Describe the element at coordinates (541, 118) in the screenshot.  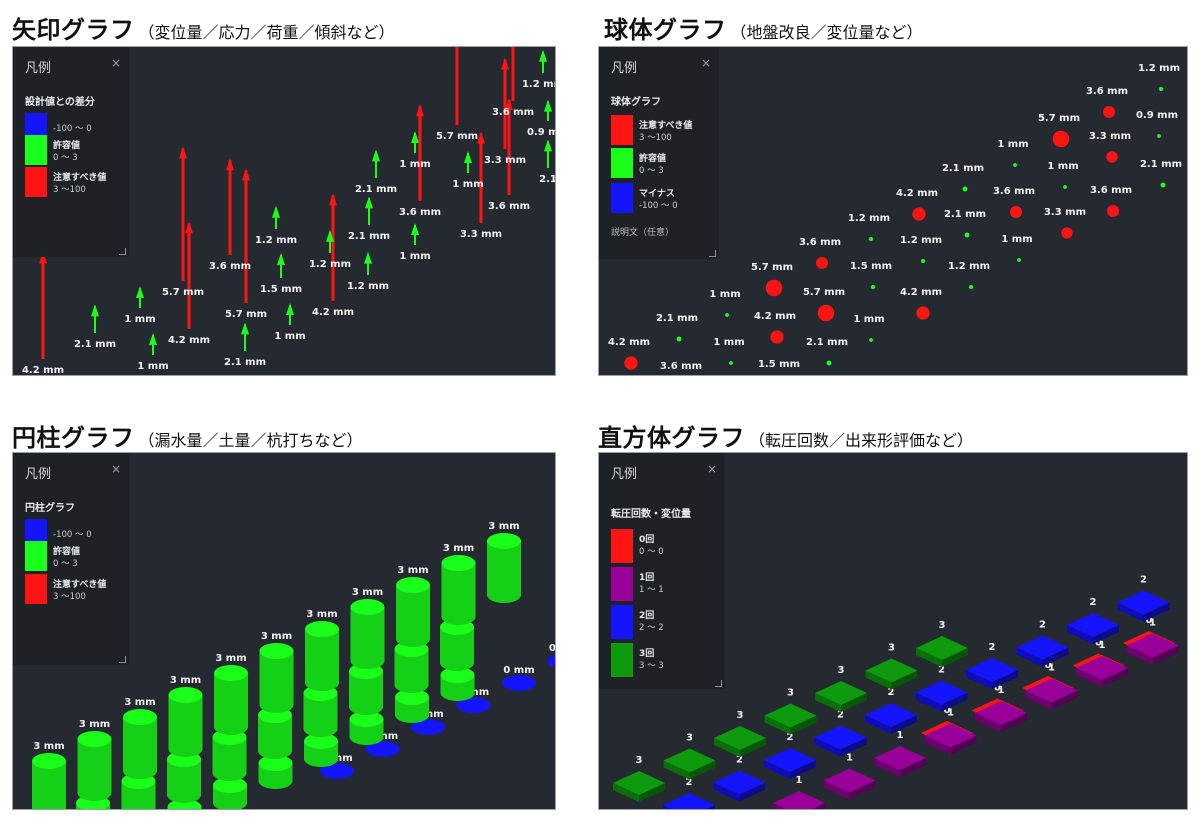
I see `arrow-mark: 0.9 mm` at that location.